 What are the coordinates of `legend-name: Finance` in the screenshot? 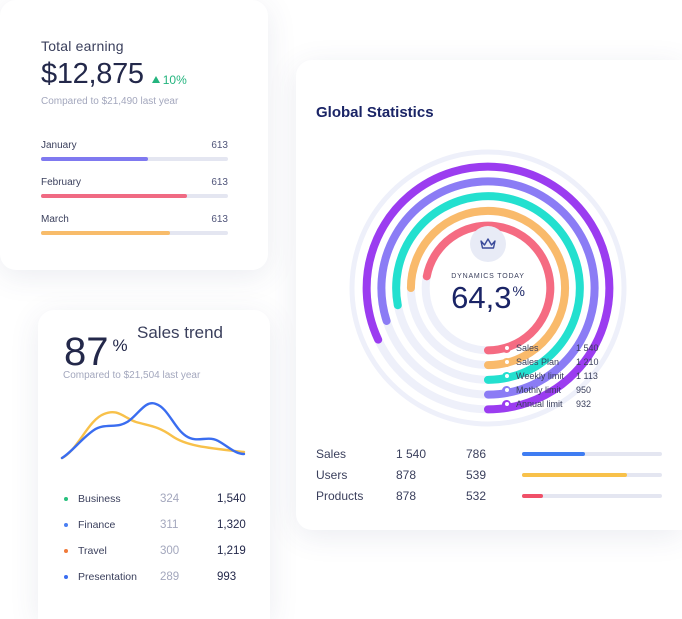 It's located at (97, 525).